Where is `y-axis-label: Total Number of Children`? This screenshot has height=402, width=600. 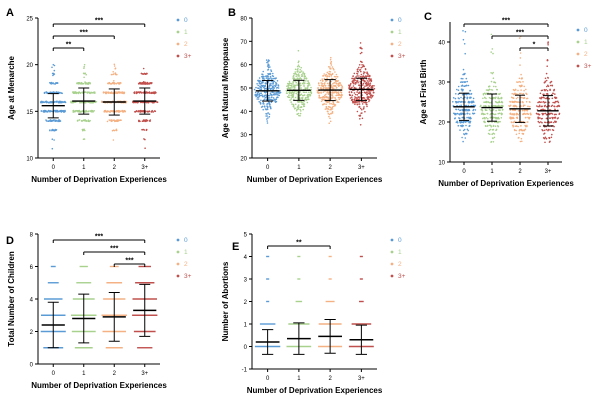 y-axis-label: Total Number of Children is located at coordinates (11, 299).